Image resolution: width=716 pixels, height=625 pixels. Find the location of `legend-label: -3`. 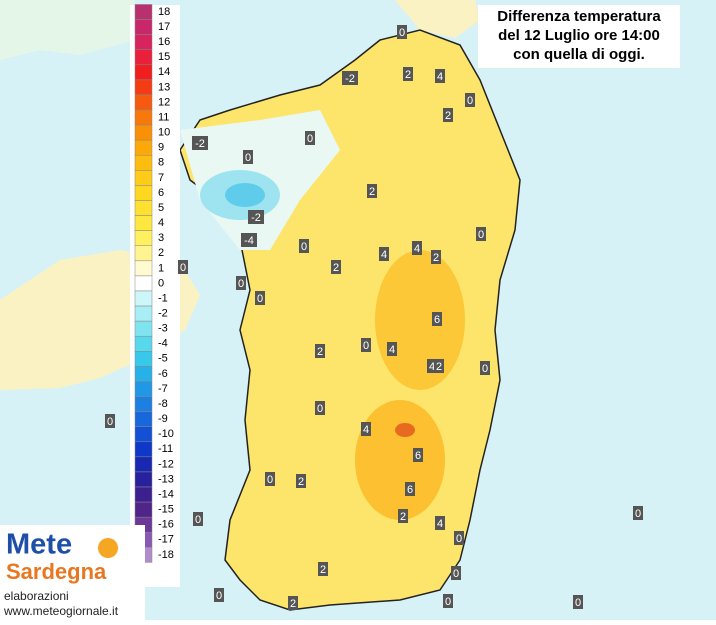

legend-label: -3 is located at coordinates (163, 329).